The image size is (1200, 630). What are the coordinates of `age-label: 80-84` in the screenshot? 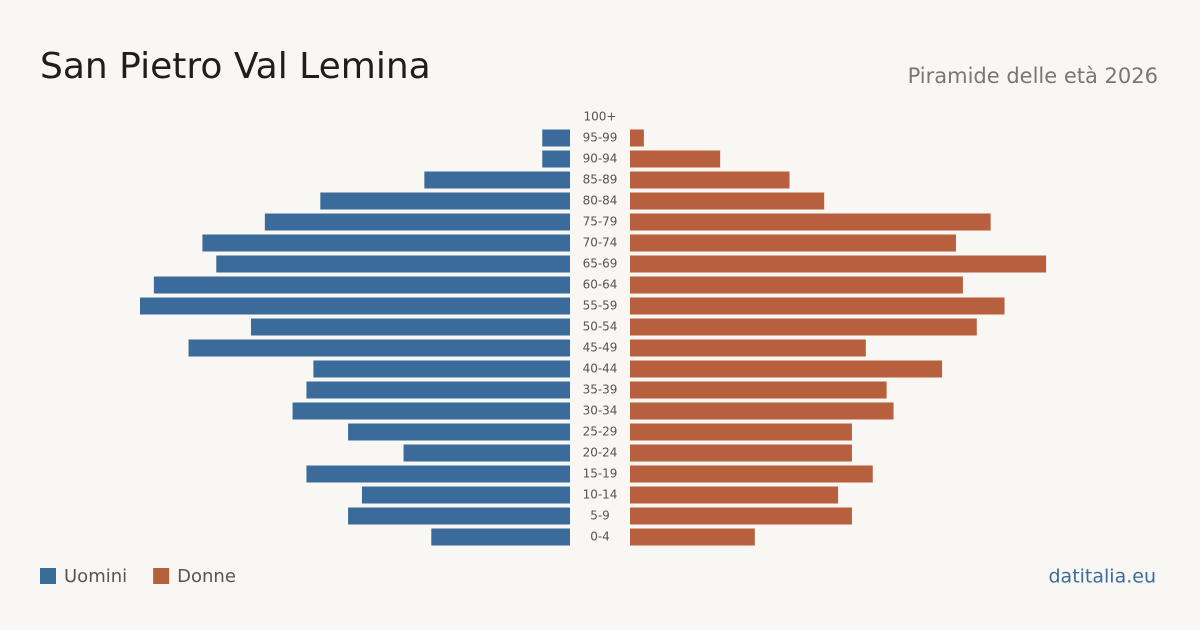 It's located at (600, 201).